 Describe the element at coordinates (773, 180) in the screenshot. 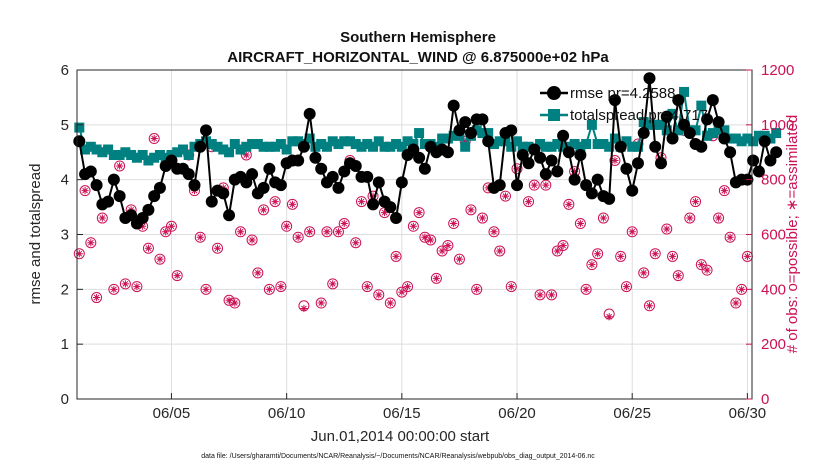

I see `y-right-tick-label: 800` at that location.